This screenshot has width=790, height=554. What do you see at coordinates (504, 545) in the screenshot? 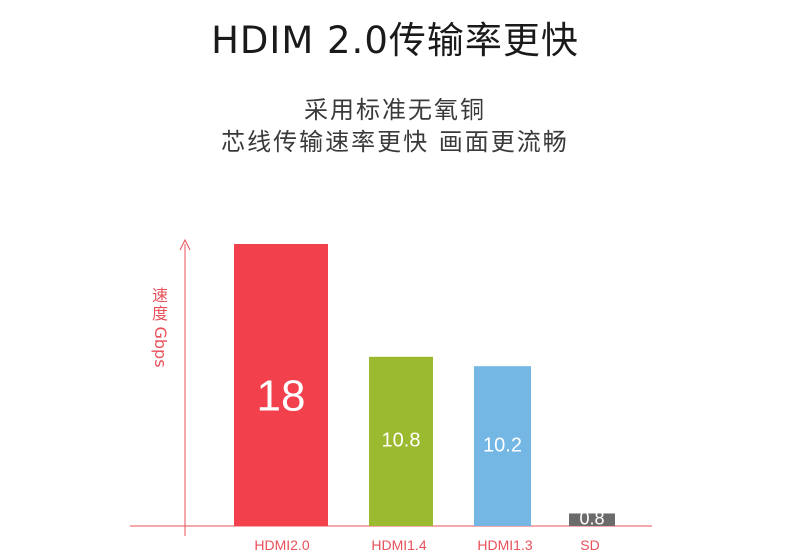
I see `category-label-hdmi1-3: HDMI1.3` at bounding box center [504, 545].